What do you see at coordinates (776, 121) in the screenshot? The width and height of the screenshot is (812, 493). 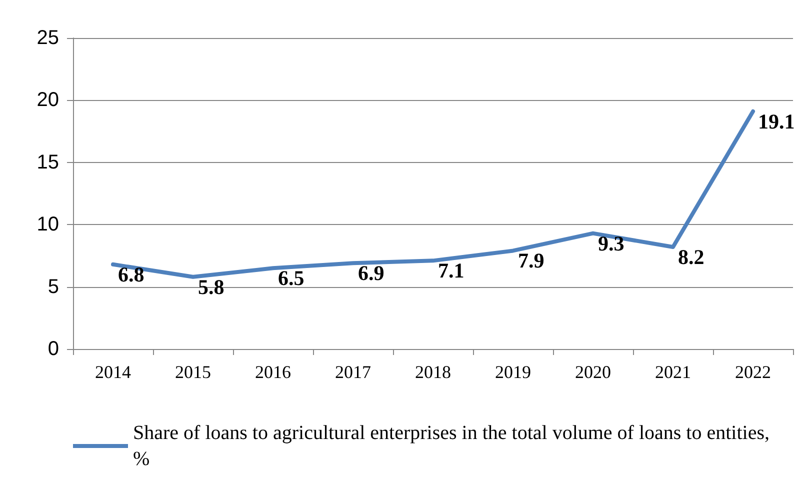 I see `data-label: 19.1` at bounding box center [776, 121].